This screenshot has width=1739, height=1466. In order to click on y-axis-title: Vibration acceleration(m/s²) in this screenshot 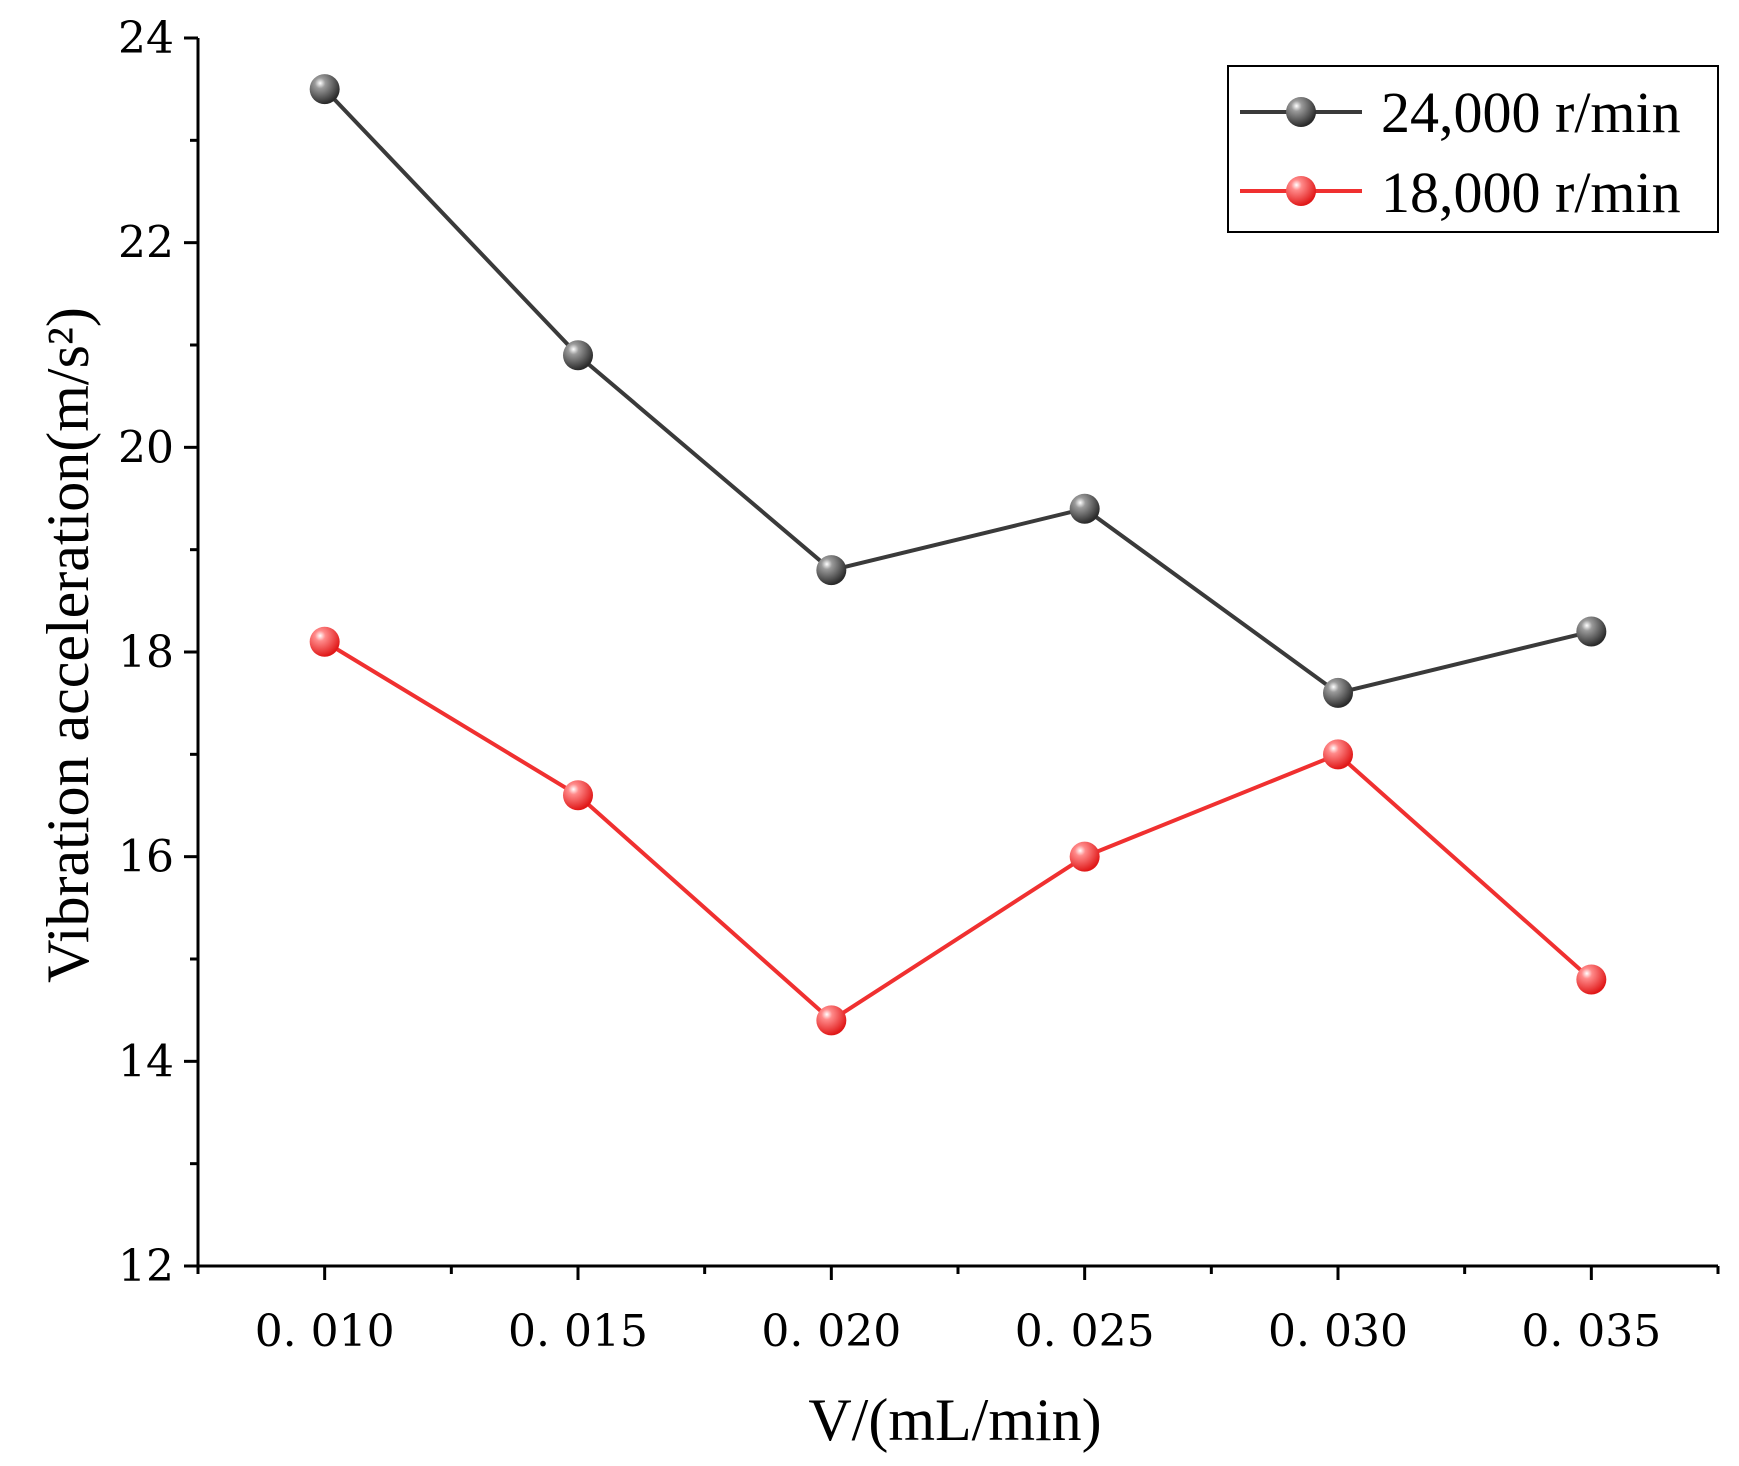, I will do `click(68, 645)`.